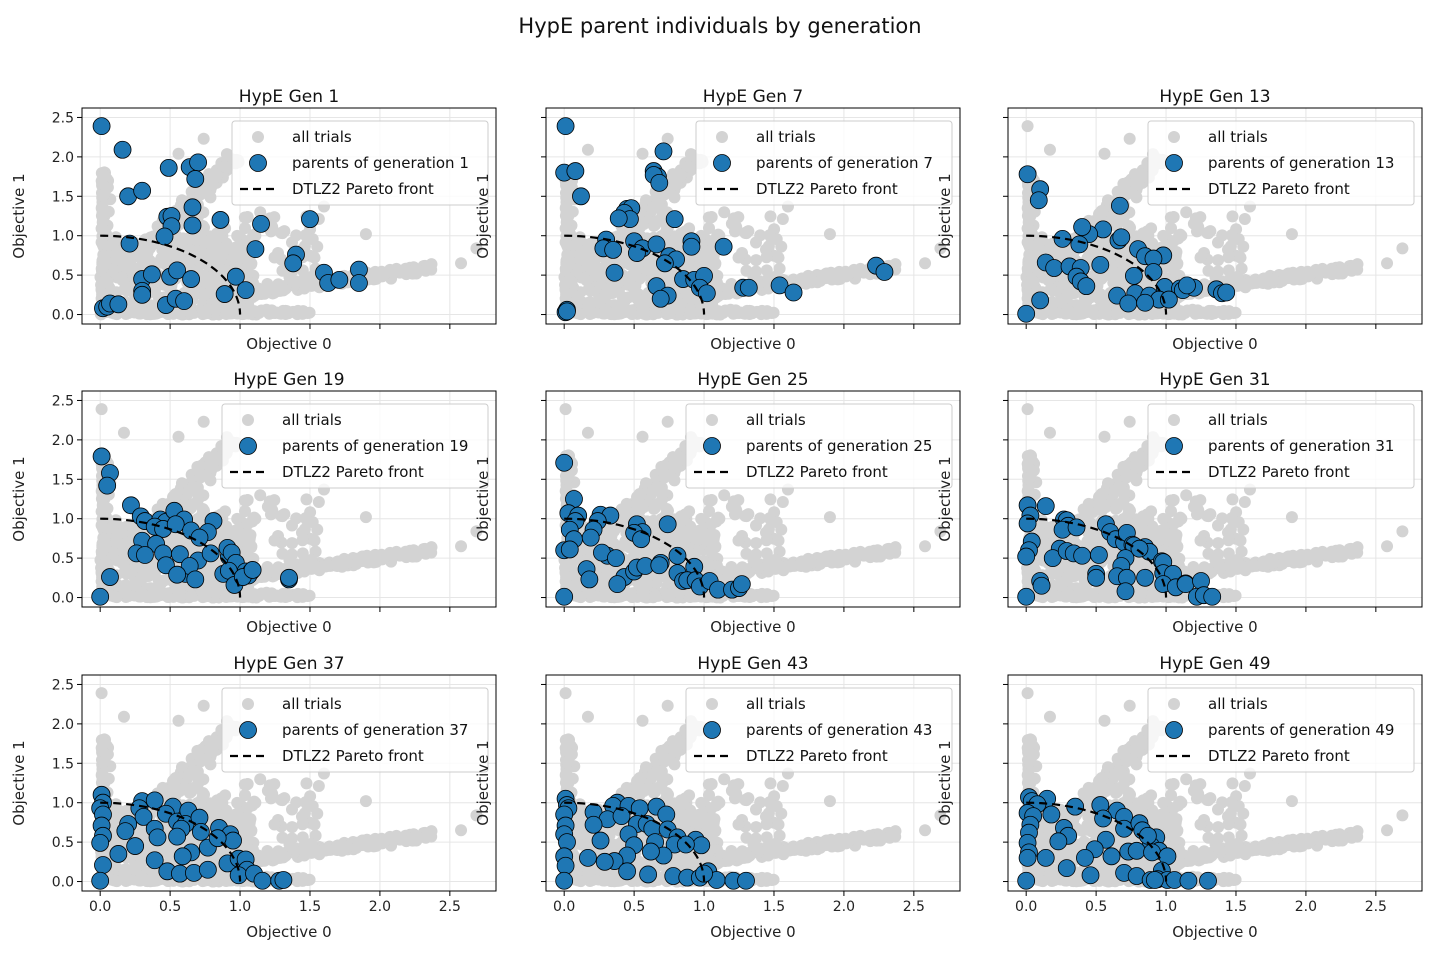 This screenshot has height=960, width=1440. Describe the element at coordinates (63, 237) in the screenshot. I see `y-tick-label: 1.0` at that location.